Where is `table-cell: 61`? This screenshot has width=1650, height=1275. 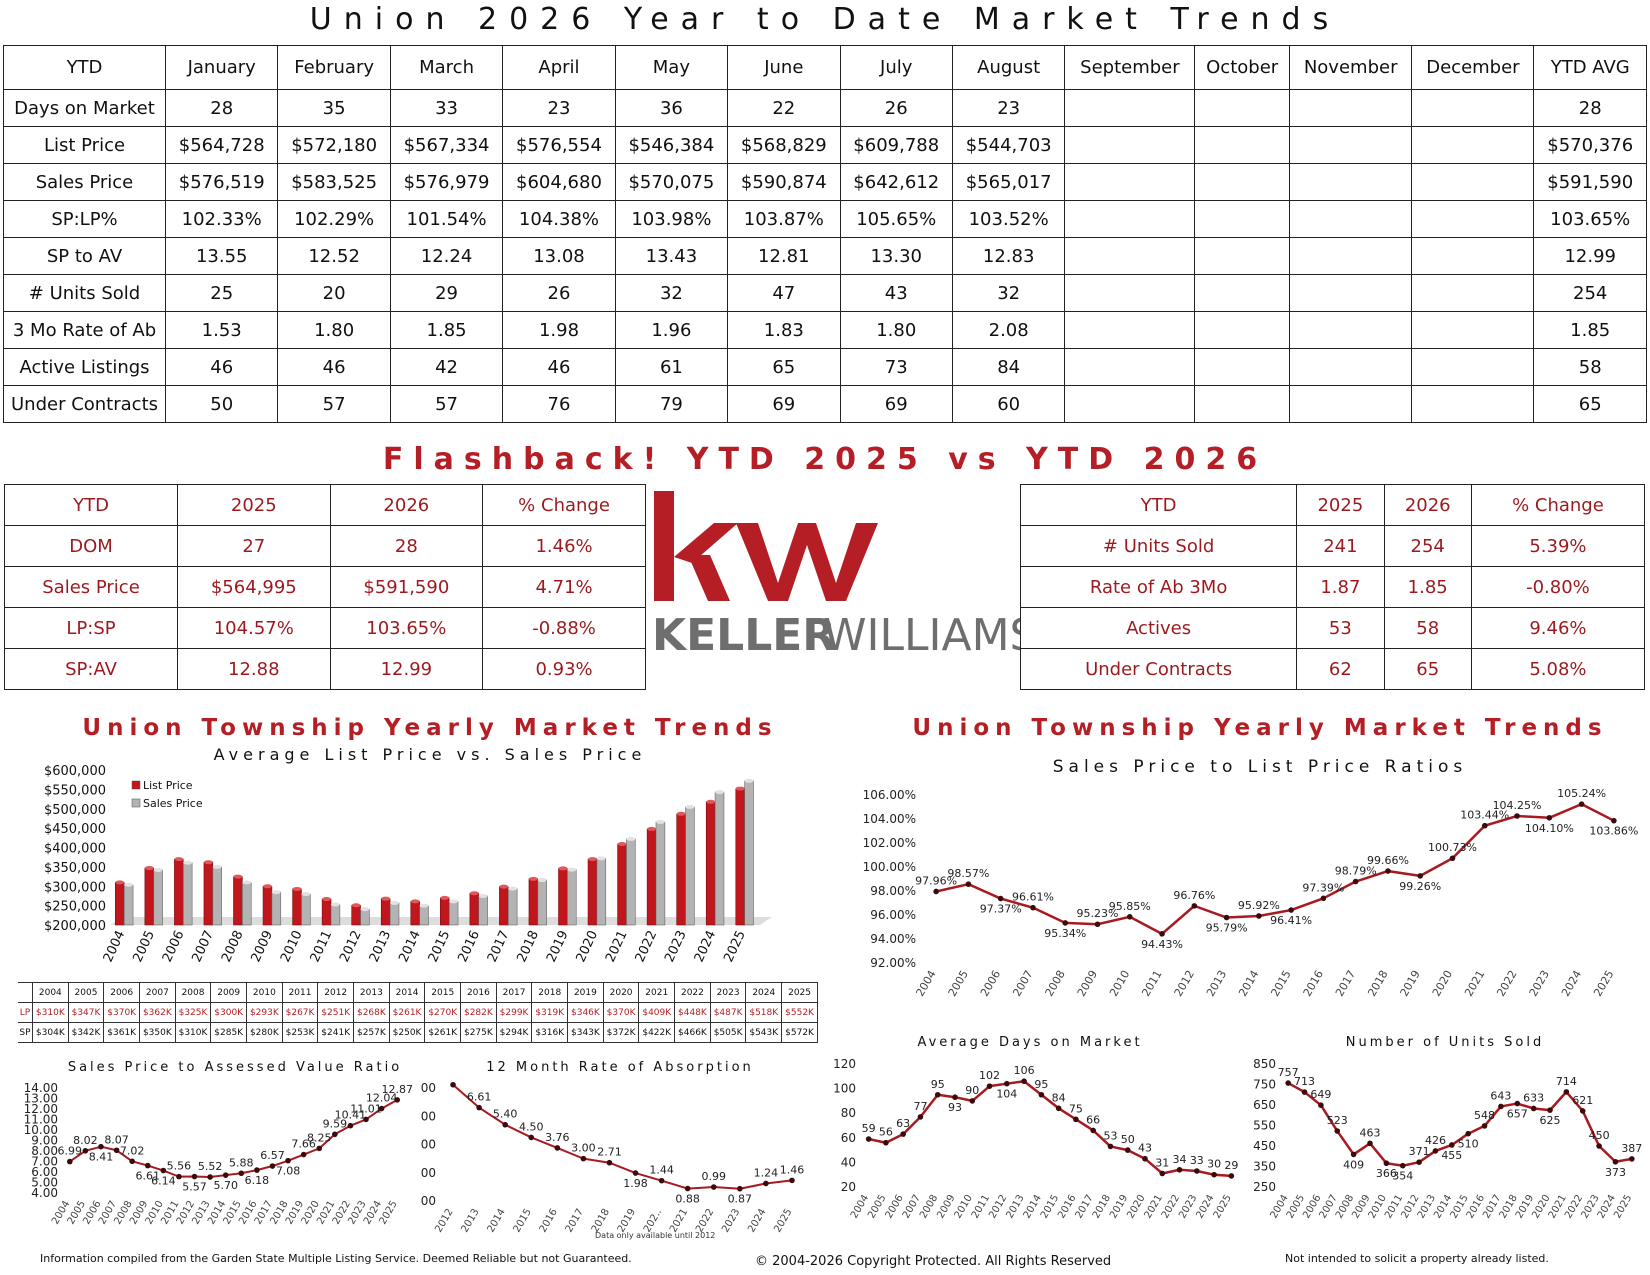 table-cell: 61 is located at coordinates (671, 367).